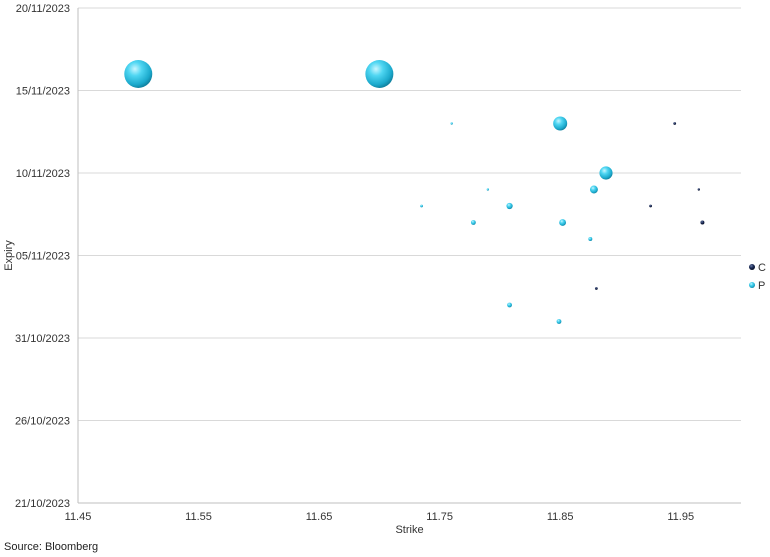 The image size is (770, 557). What do you see at coordinates (319, 517) in the screenshot?
I see `x-tick-label: 11.65` at bounding box center [319, 517].